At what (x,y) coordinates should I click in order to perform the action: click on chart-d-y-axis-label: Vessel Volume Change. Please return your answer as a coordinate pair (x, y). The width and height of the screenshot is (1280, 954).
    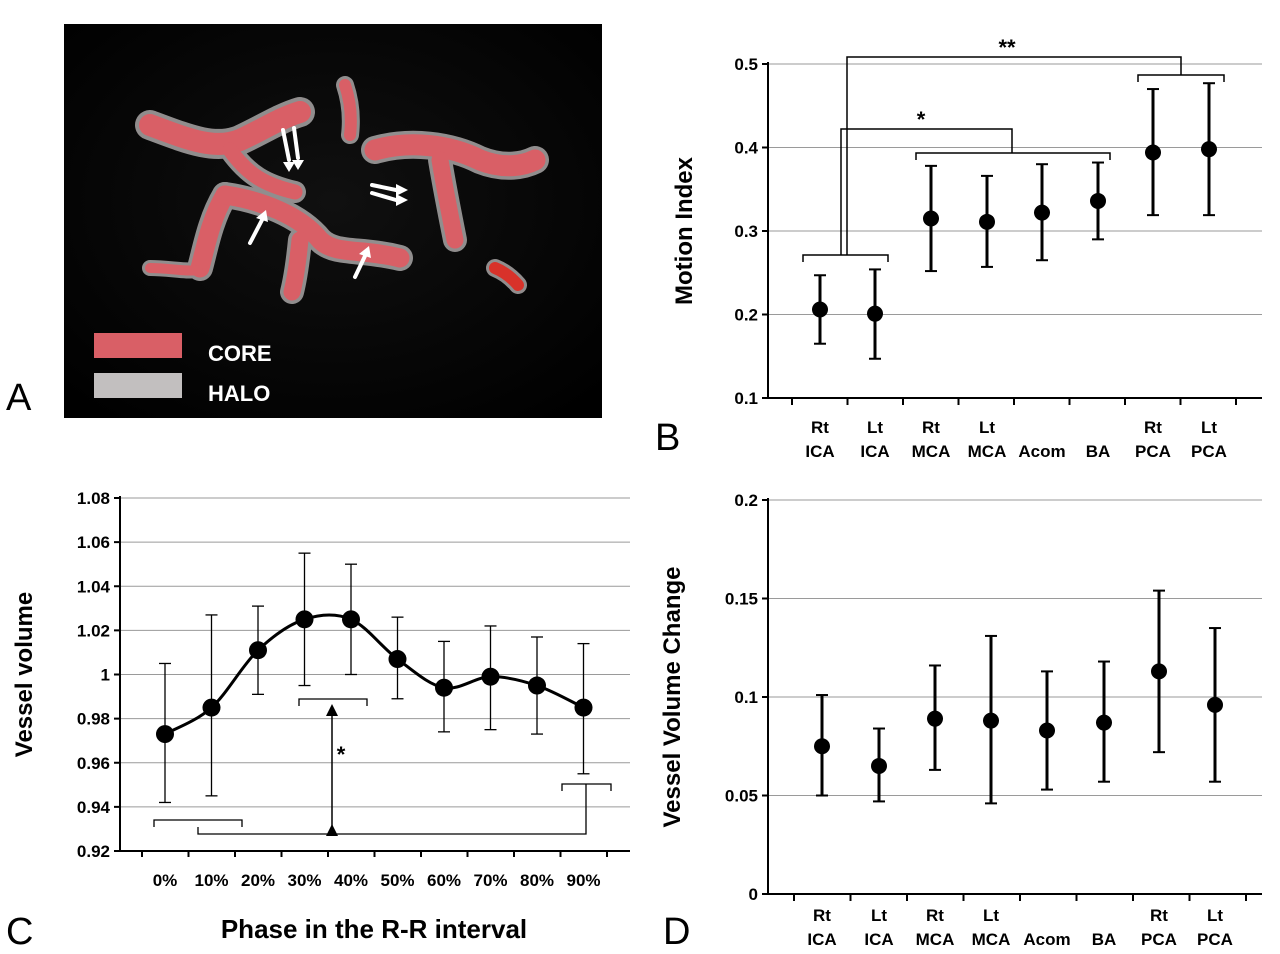
    Looking at the image, I should click on (672, 697).